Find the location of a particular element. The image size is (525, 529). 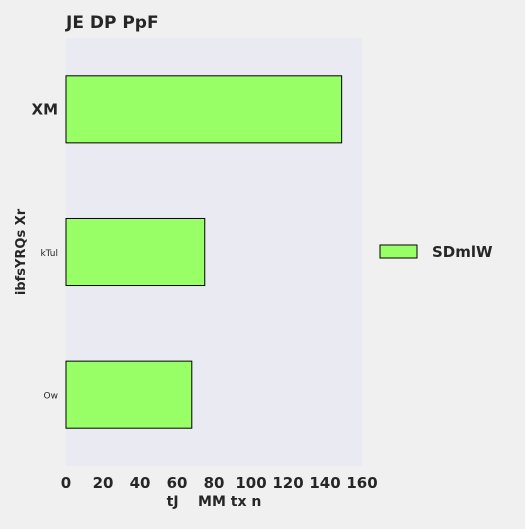

y-tick-labels: XM kTul Ow is located at coordinates (45, 250).